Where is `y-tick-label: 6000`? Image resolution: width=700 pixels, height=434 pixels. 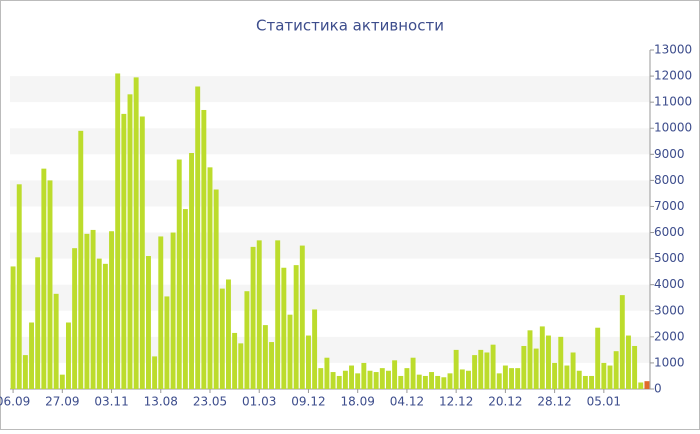
y-tick-label: 6000 is located at coordinates (669, 232).